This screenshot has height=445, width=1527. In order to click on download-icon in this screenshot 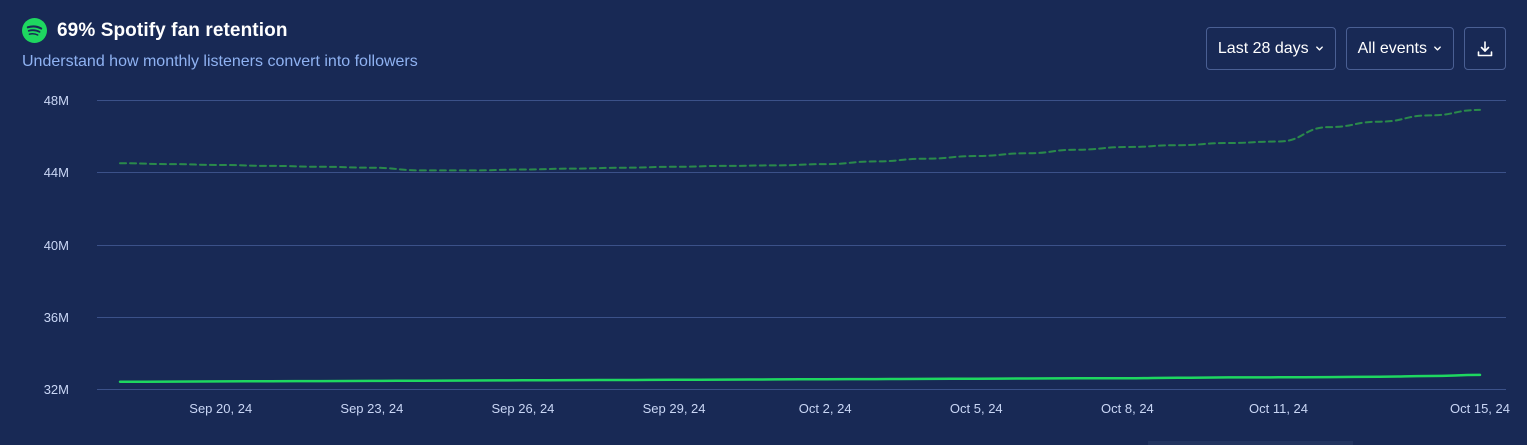, I will do `click(1485, 48)`.